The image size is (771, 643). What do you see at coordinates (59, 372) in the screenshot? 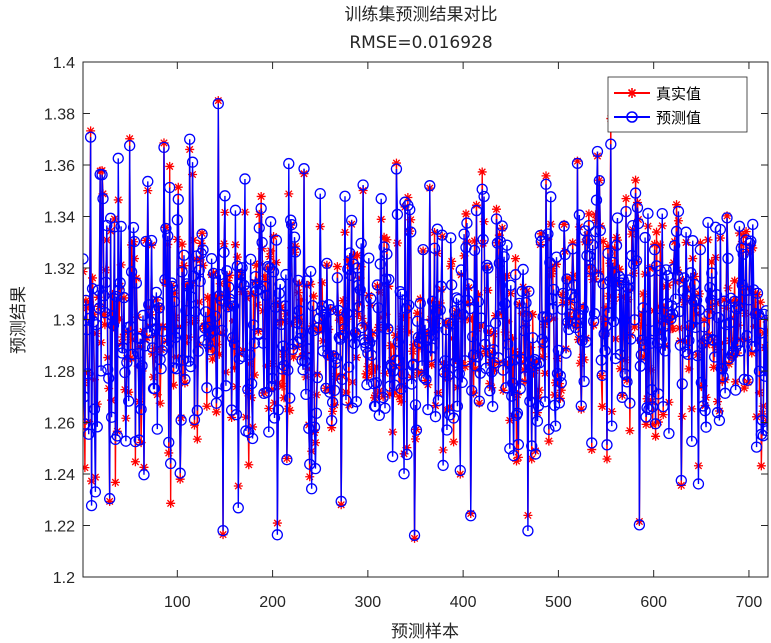
I see `y-tick-label: 1.28` at bounding box center [59, 372].